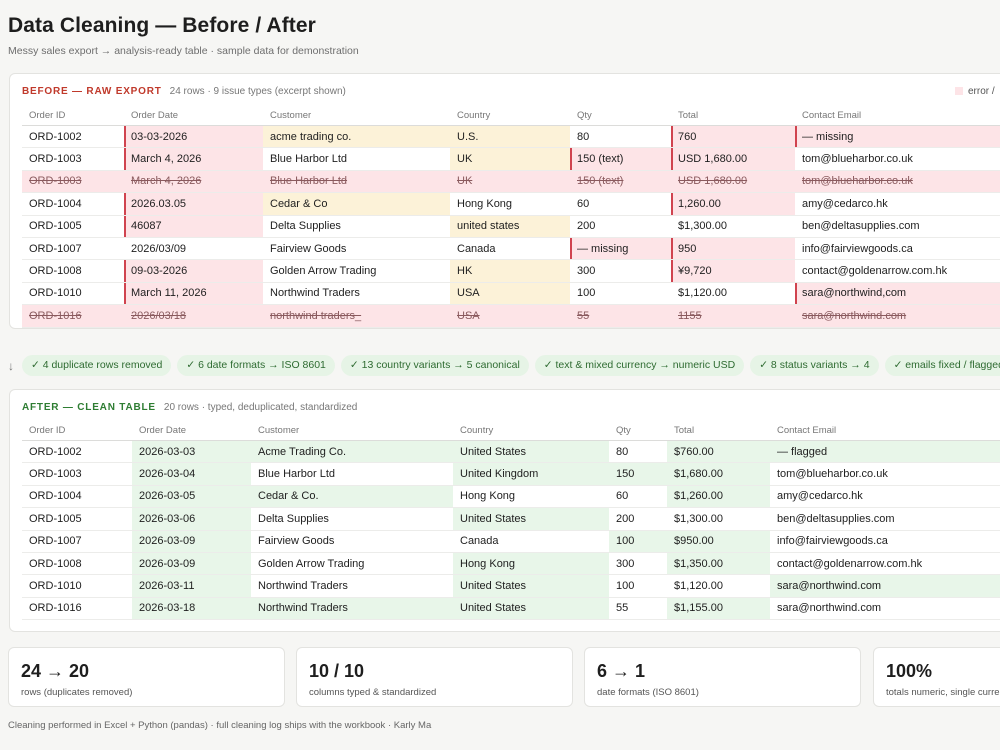 The height and width of the screenshot is (750, 1000). What do you see at coordinates (620, 115) in the screenshot?
I see `before-col-header: Qty` at bounding box center [620, 115].